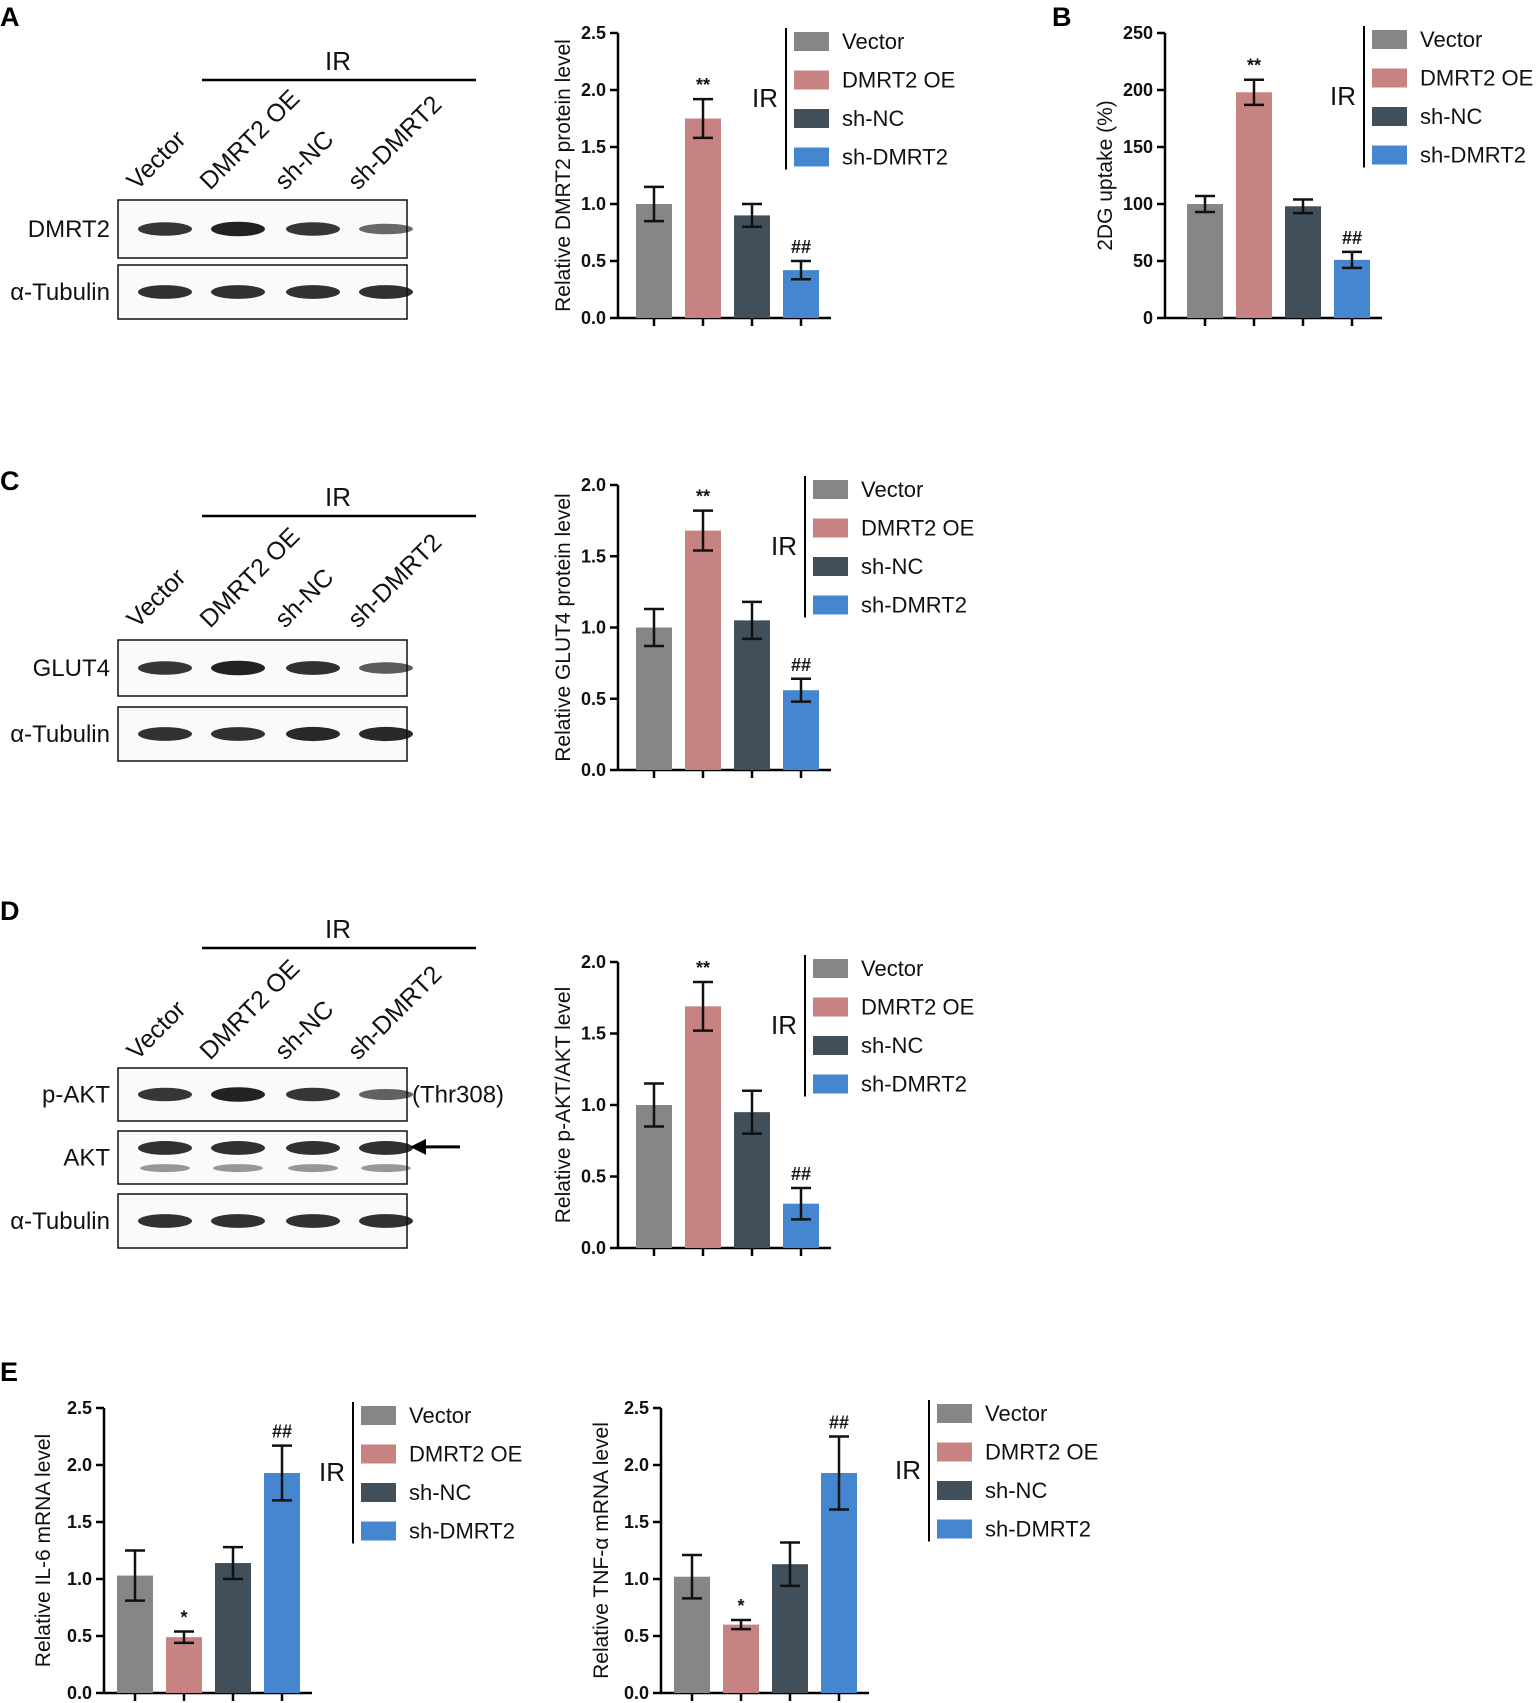 This screenshot has height=1703, width=1536. I want to click on legend-6: IR Vector DMRT2 OE sh-NC sh-DMRT2, so click(996, 1471).